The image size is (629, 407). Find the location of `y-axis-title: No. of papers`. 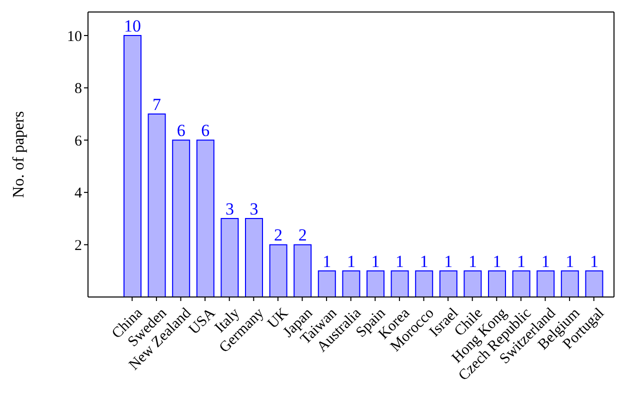

y-axis-title: No. of papers is located at coordinates (19, 154).